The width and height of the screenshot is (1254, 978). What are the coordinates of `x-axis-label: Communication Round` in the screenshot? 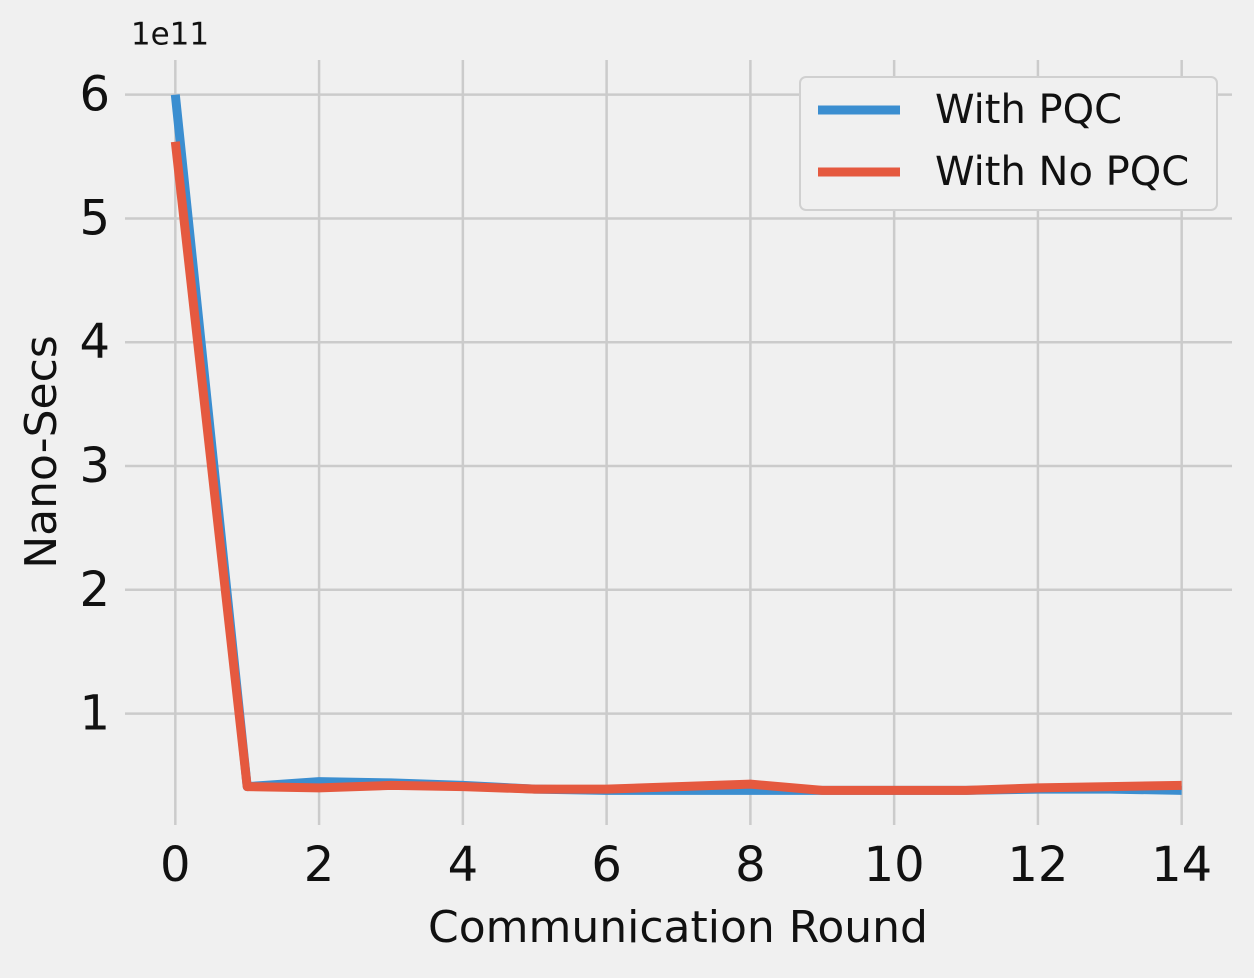 It's located at (678, 927).